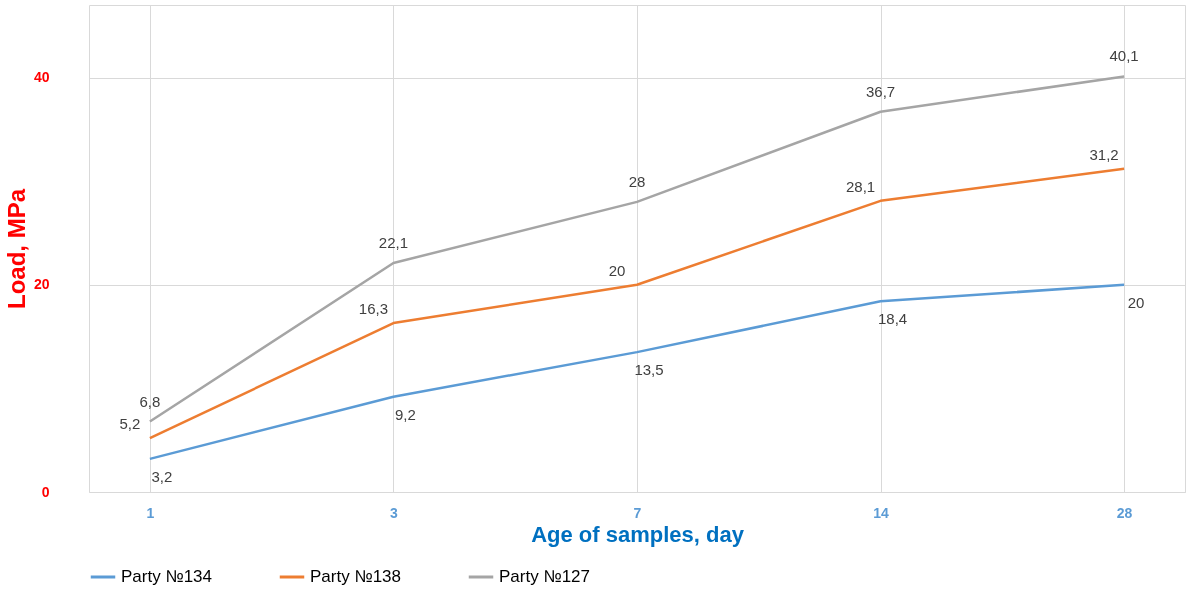  What do you see at coordinates (41, 77) in the screenshot?
I see `y-tick-label: 40` at bounding box center [41, 77].